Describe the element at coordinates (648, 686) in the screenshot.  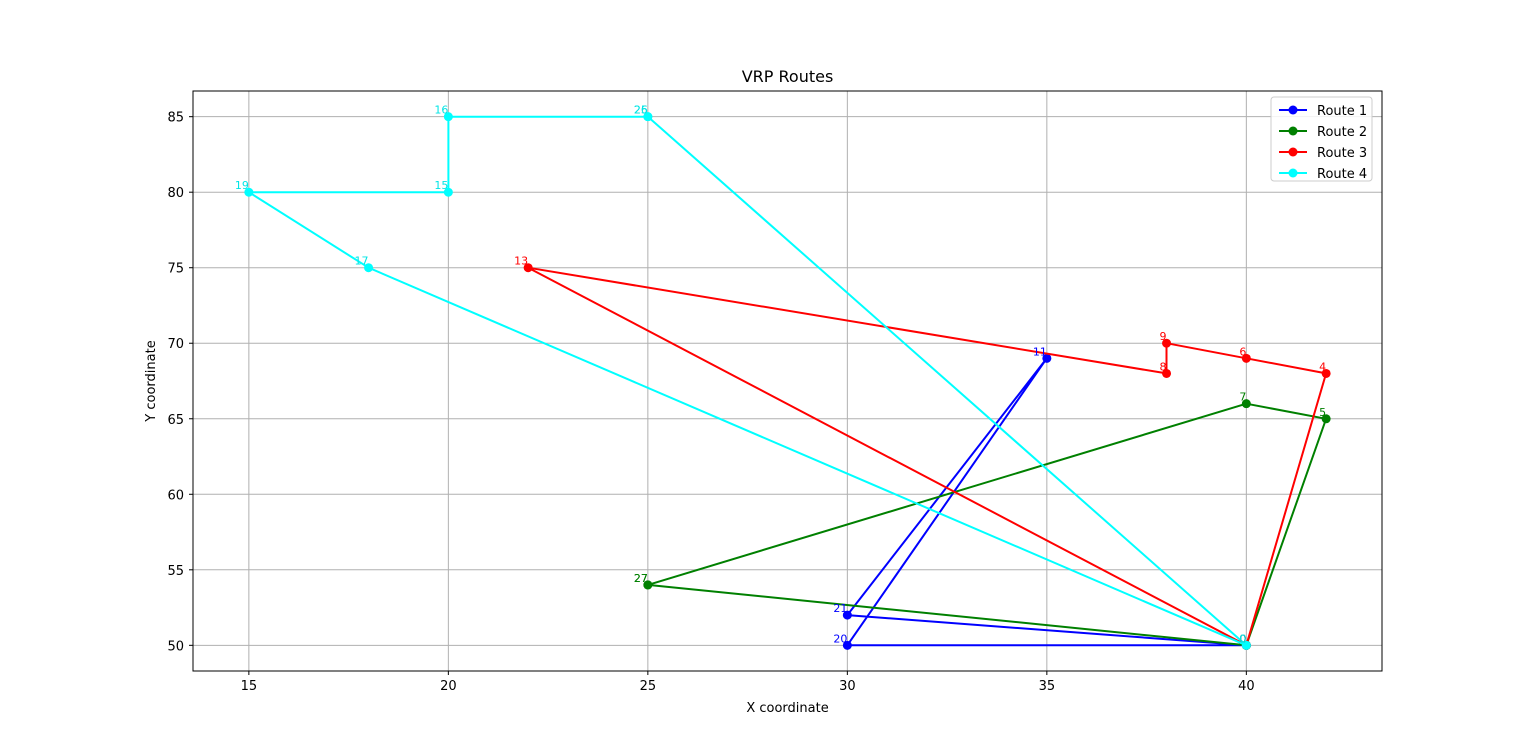
I see `x-tick-label: 25` at that location.